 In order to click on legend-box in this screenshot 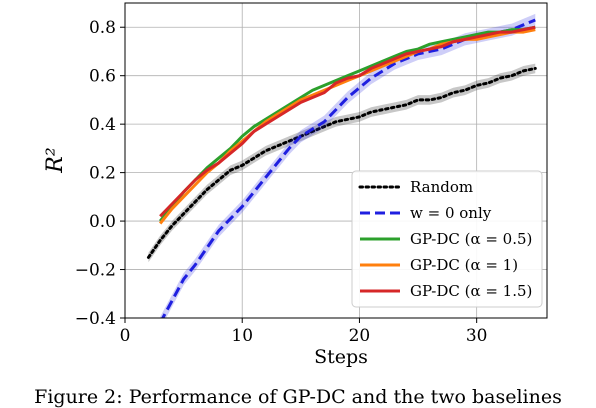, I will do `click(447, 239)`.